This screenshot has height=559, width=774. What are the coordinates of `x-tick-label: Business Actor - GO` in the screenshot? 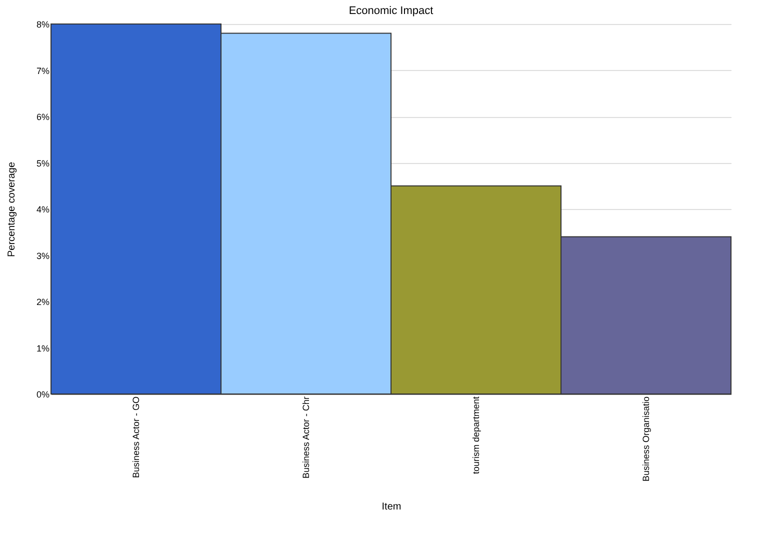 It's located at (136, 437).